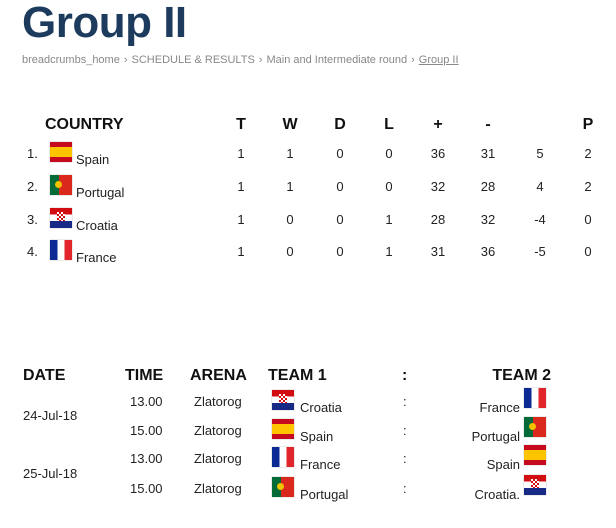  I want to click on team1-name: France, so click(320, 464).